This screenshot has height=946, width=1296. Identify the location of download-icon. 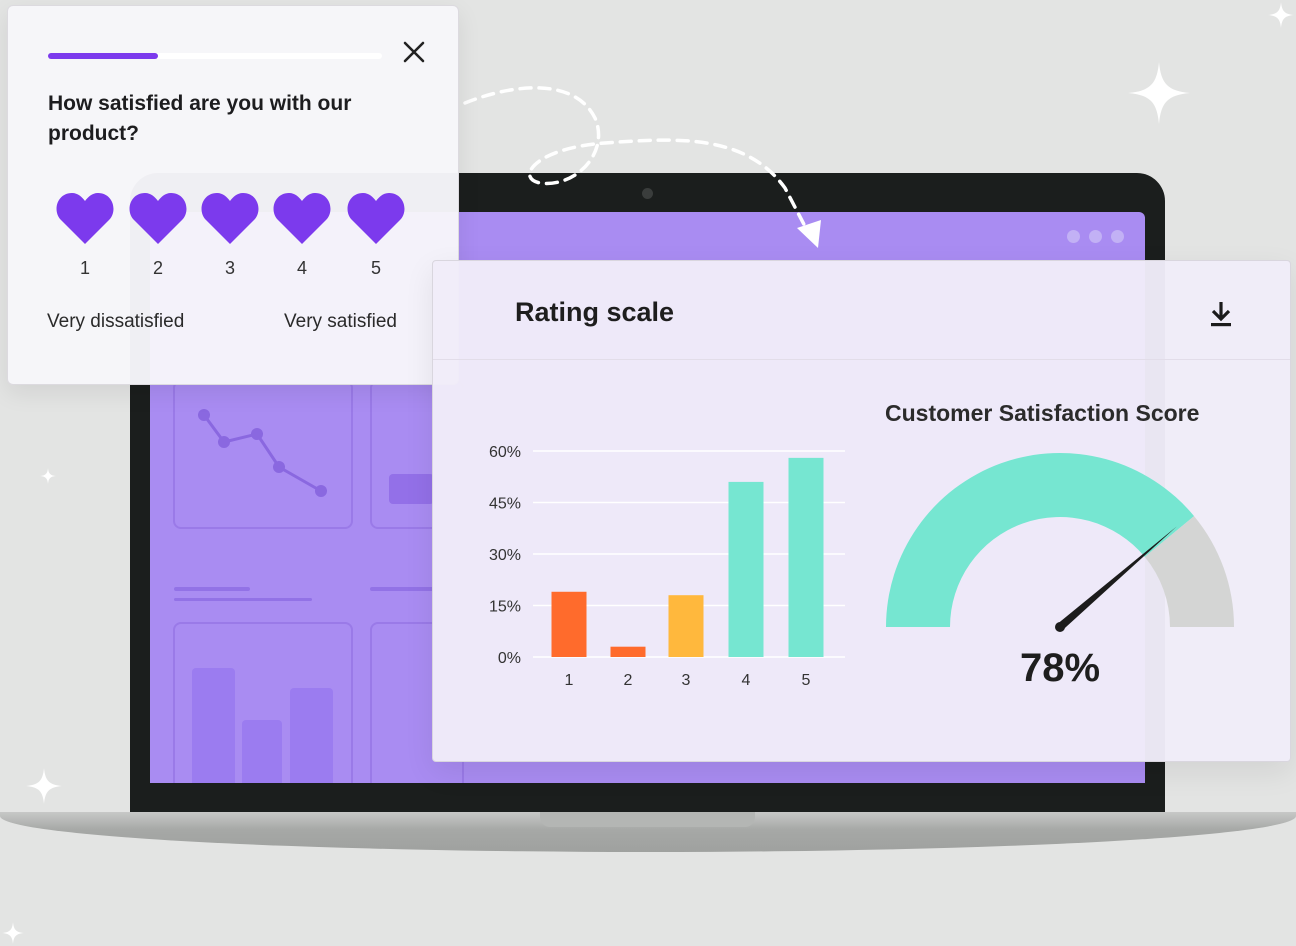
(1221, 314).